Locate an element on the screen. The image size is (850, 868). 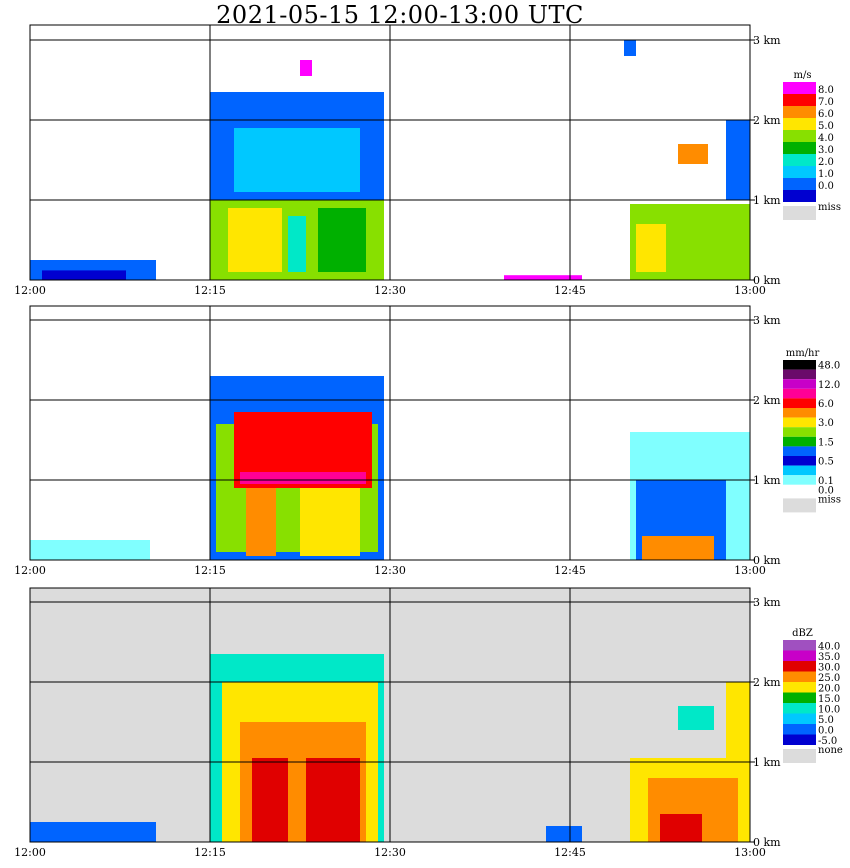
height-tick-label: 2 km is located at coordinates (767, 400).